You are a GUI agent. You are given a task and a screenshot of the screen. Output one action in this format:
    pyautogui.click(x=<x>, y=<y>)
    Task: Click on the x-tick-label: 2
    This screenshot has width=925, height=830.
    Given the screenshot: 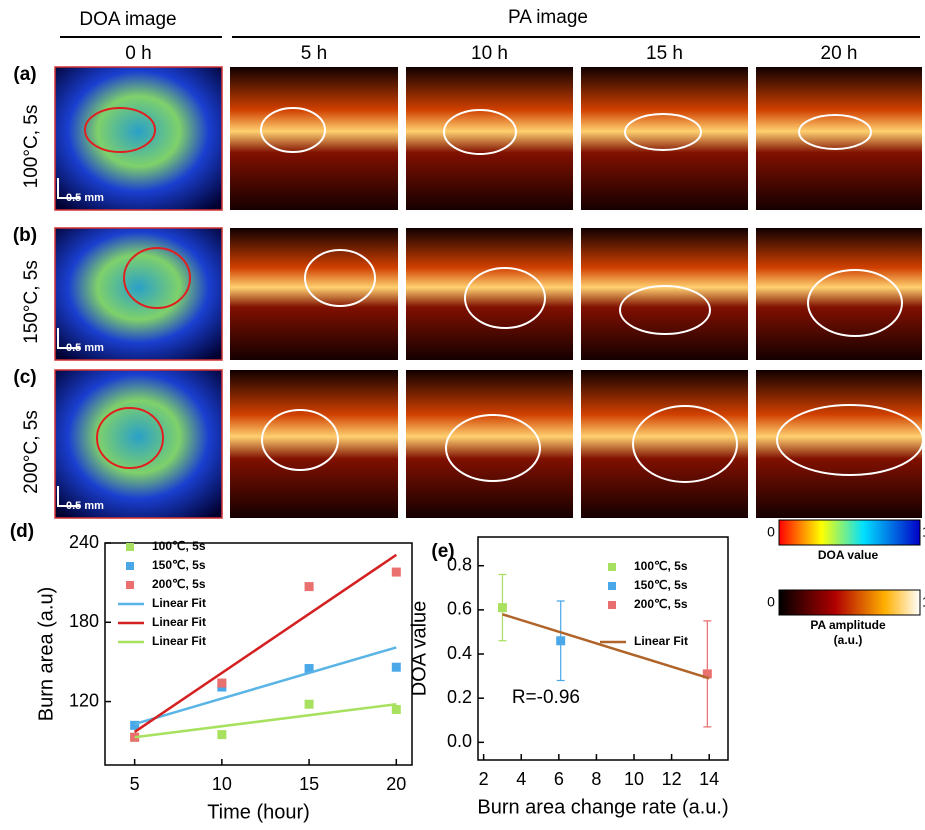 What is the action you would take?
    pyautogui.click(x=484, y=779)
    